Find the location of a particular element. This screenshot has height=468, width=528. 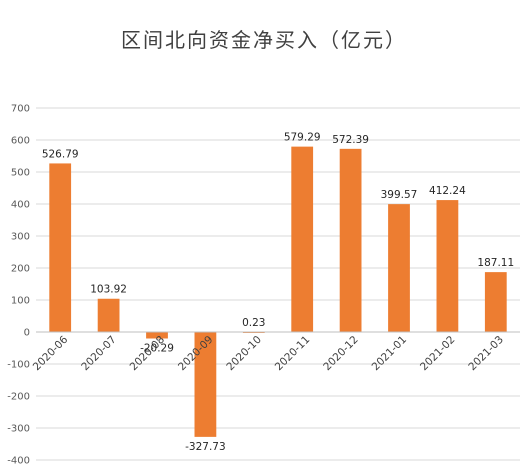

data-label: -20.29 is located at coordinates (157, 348).